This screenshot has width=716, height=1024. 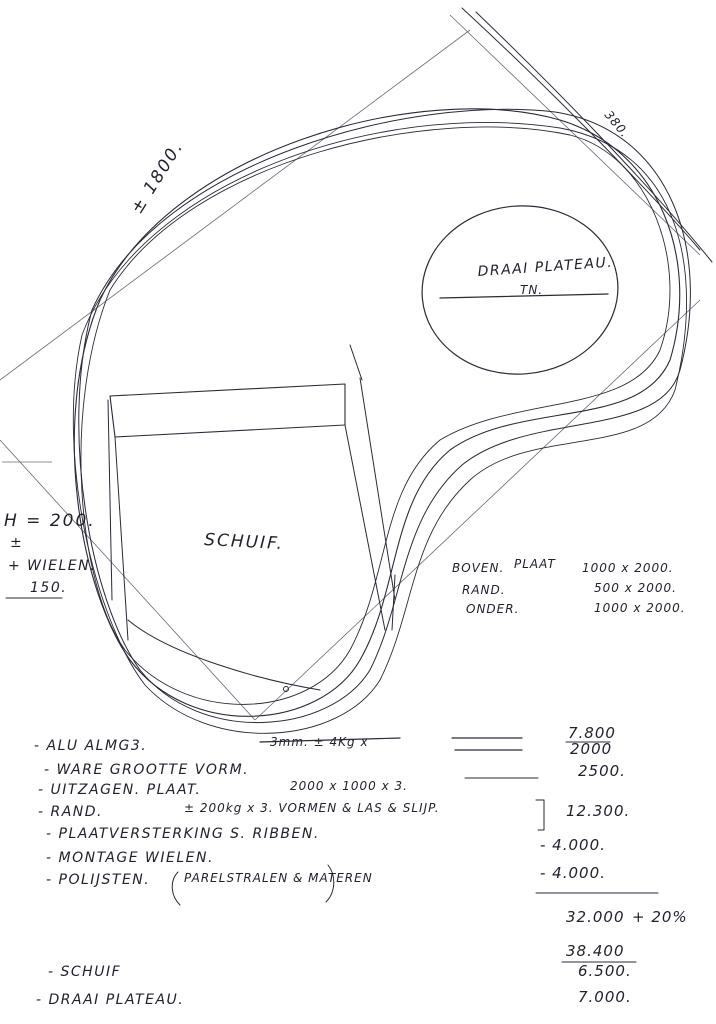 I want to click on subtotal: 32.000, so click(x=595, y=917).